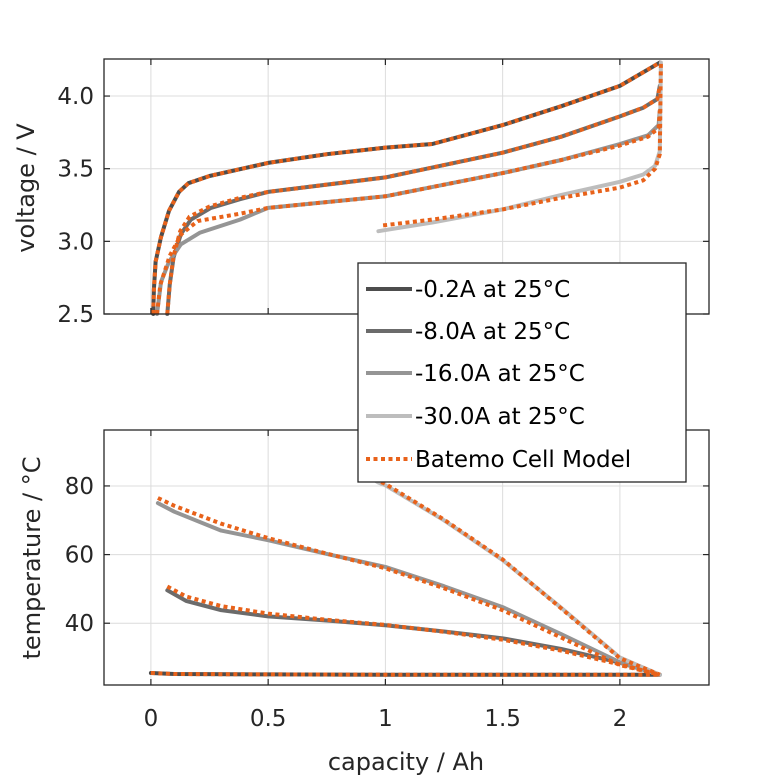  Describe the element at coordinates (75, 97) in the screenshot. I see `voltage-y-tick-label: 4.0` at that location.